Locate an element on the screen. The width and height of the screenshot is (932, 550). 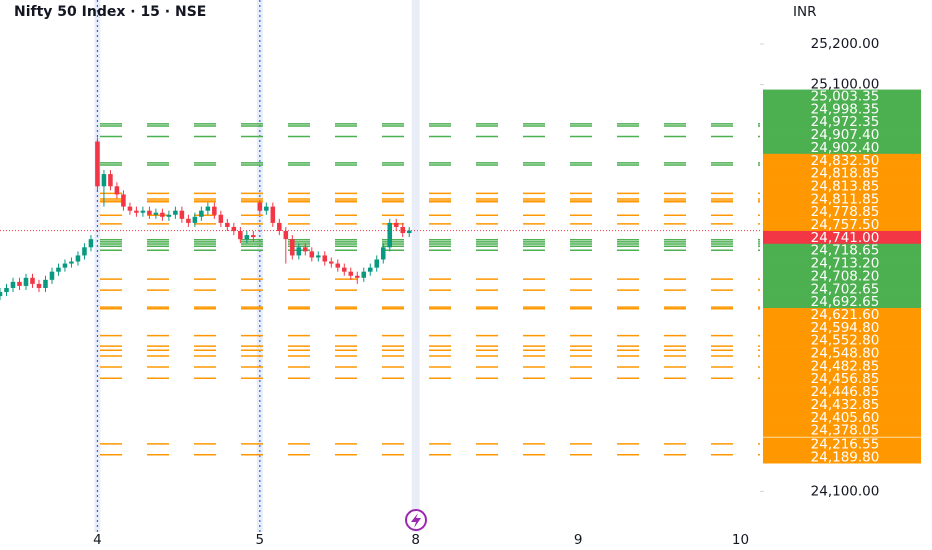
level-label: 24,907.40 is located at coordinates (845, 135).